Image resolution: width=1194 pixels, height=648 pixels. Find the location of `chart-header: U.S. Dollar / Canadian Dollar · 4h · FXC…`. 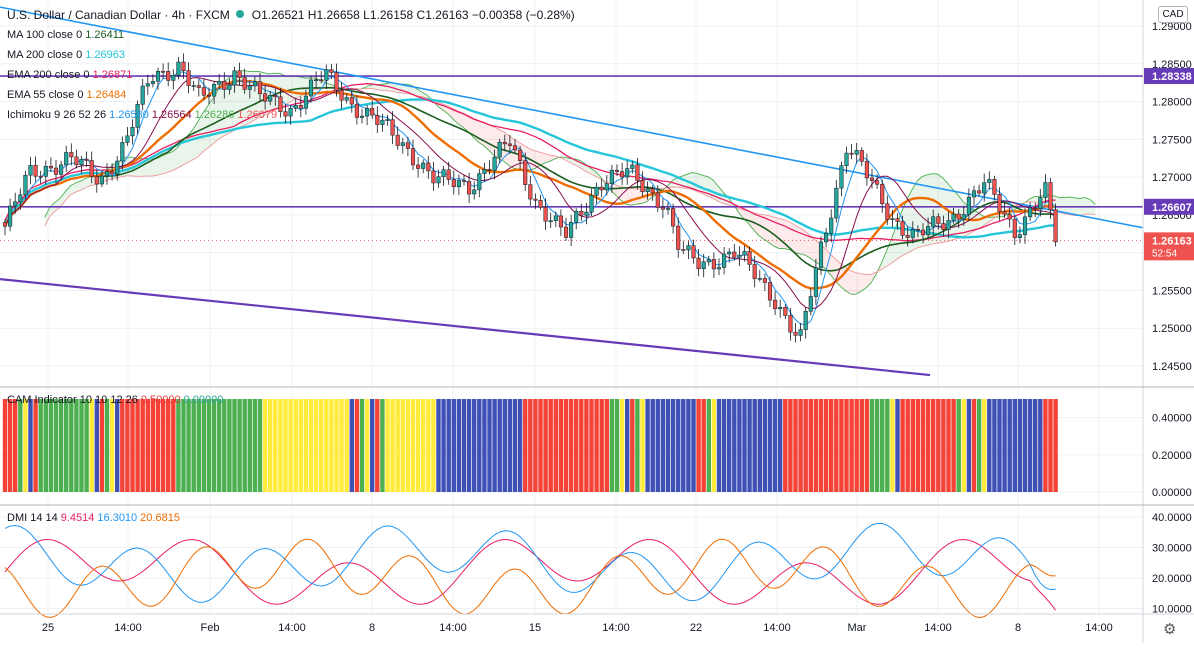

chart-header: U.S. Dollar / Canadian Dollar · 4h · FXC… is located at coordinates (291, 15).